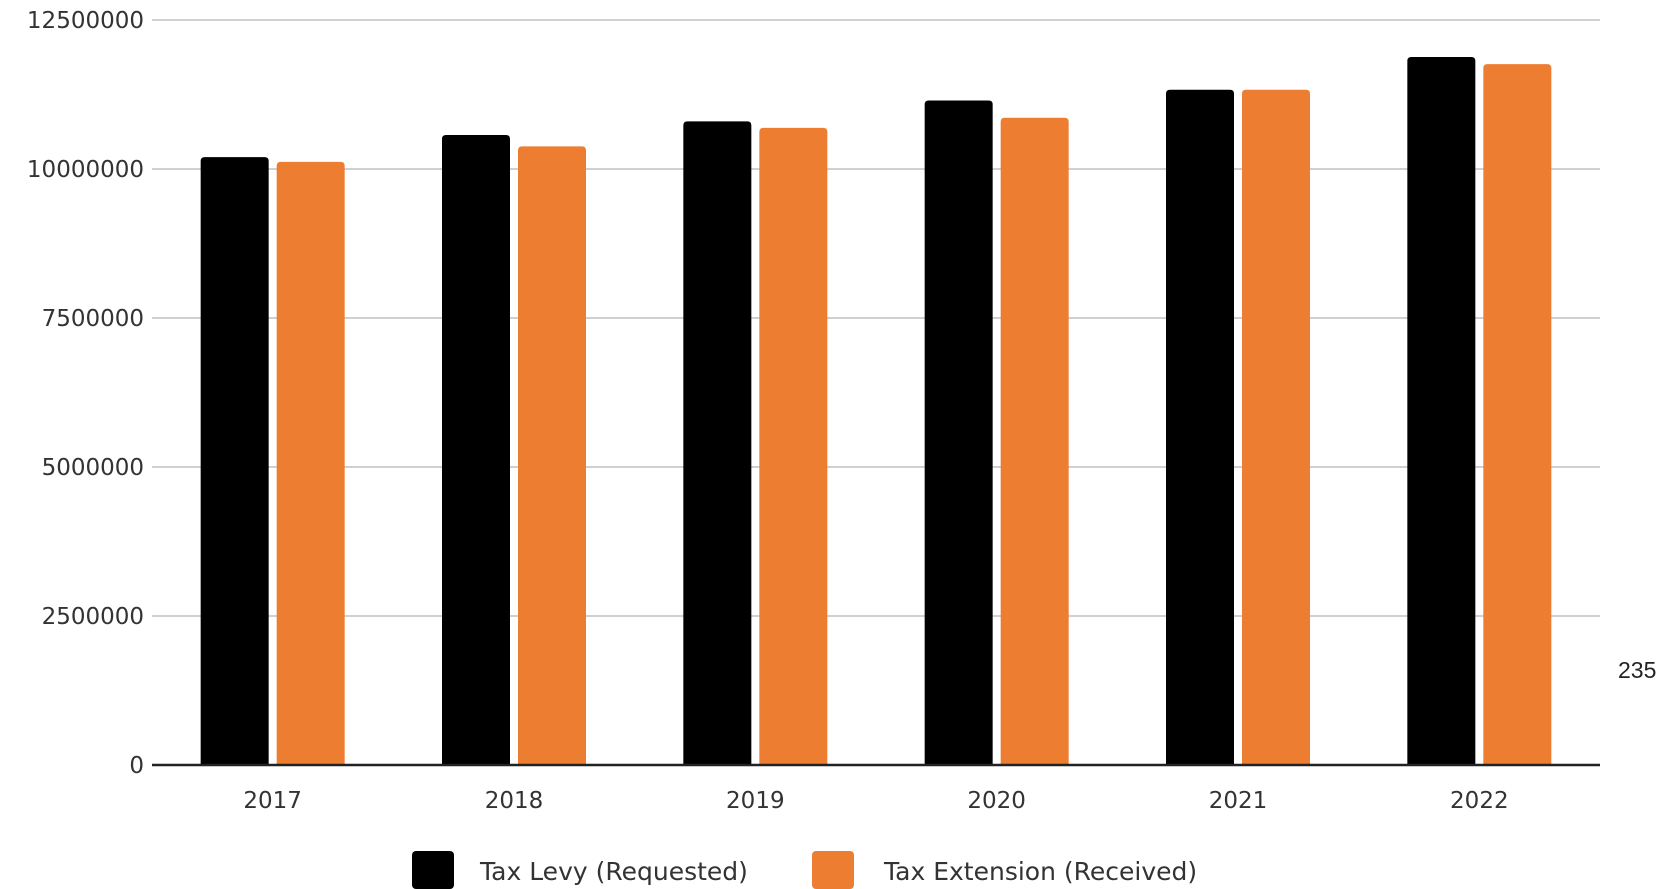 The image size is (1667, 889). What do you see at coordinates (613, 871) in the screenshot?
I see `legend-label-tax-levy: Tax Levy (Requested)` at bounding box center [613, 871].